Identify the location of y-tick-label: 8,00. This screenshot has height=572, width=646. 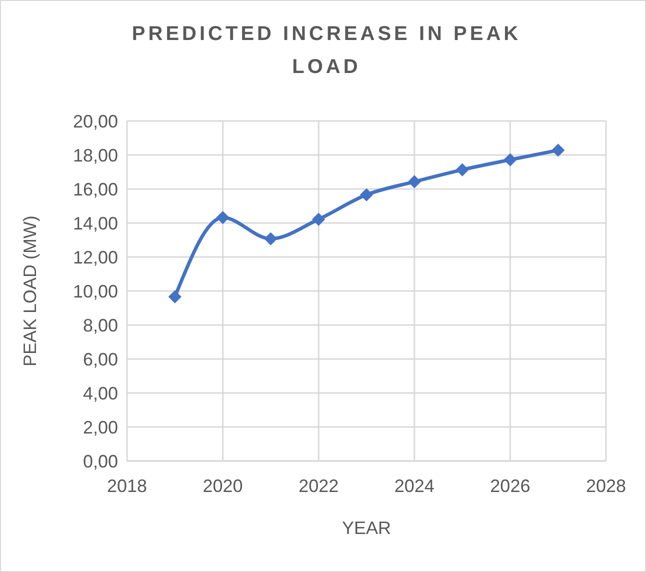
(100, 325).